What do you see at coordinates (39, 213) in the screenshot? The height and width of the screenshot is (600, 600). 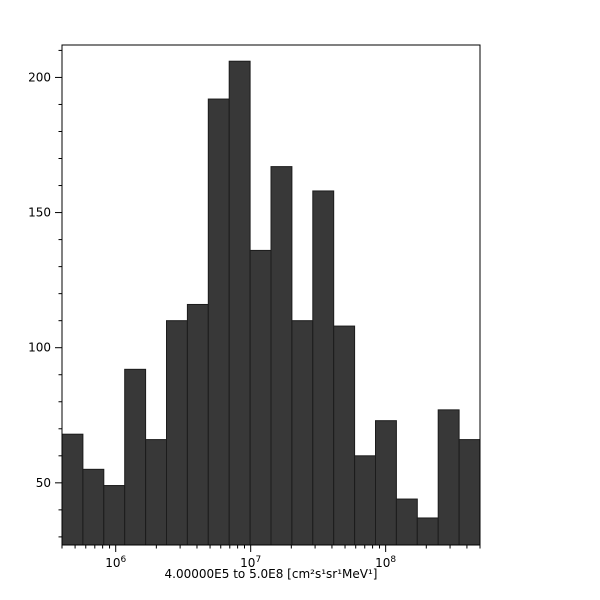 I see `y-tick-label: 150` at bounding box center [39, 213].